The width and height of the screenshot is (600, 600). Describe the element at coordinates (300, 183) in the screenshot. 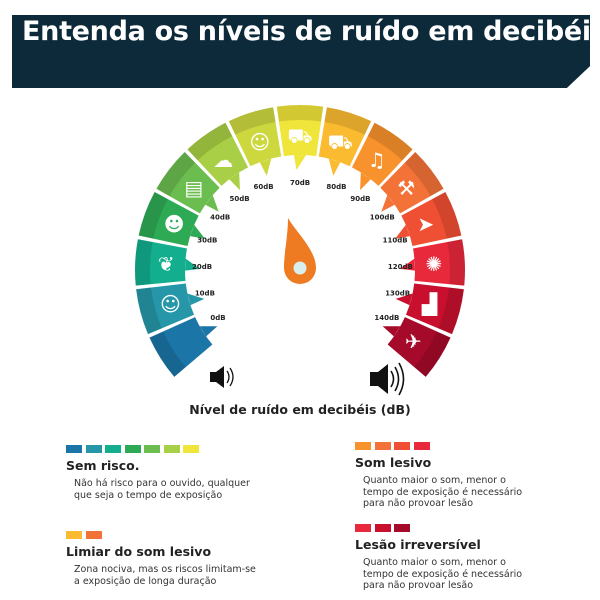

I see `db-label: 70dB` at that location.